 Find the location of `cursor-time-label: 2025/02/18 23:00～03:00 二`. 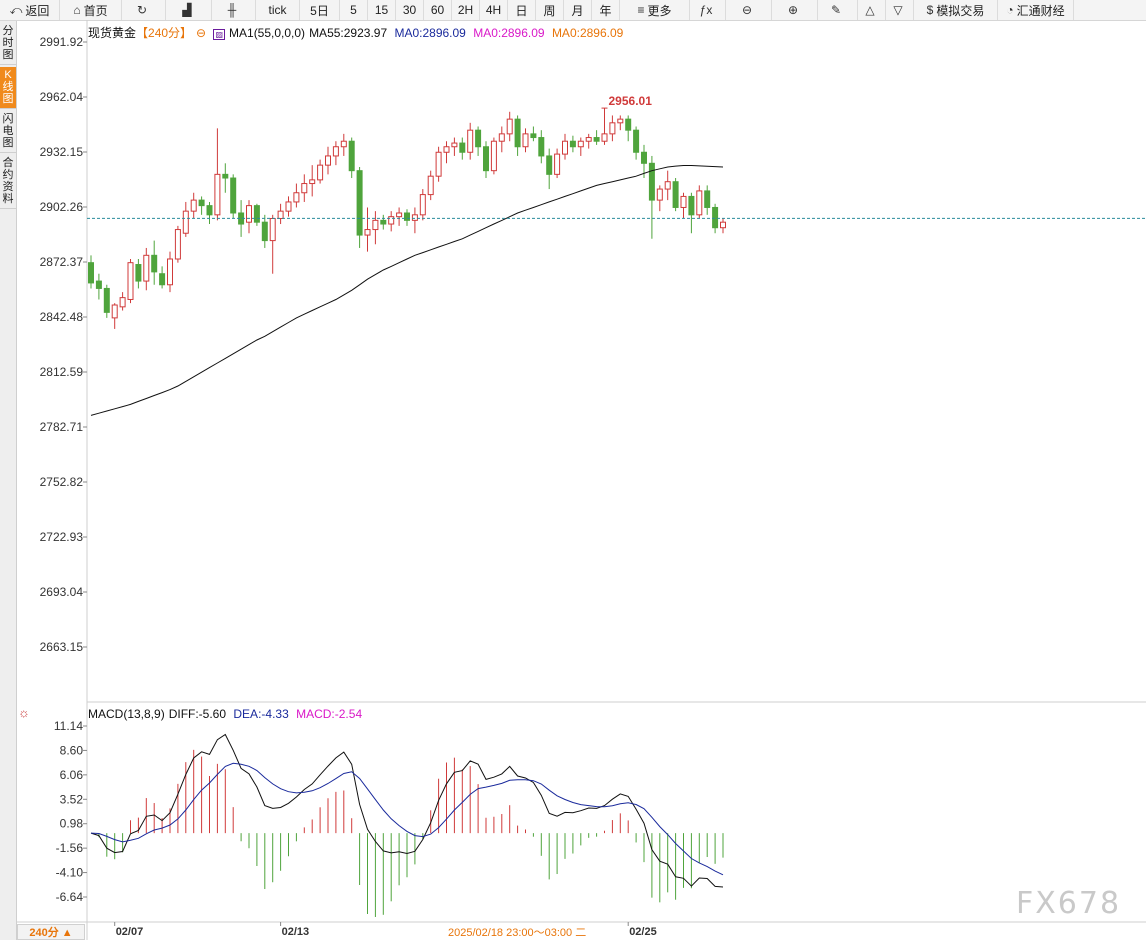

cursor-time-label: 2025/02/18 23:00～03:00 二 is located at coordinates (517, 933).